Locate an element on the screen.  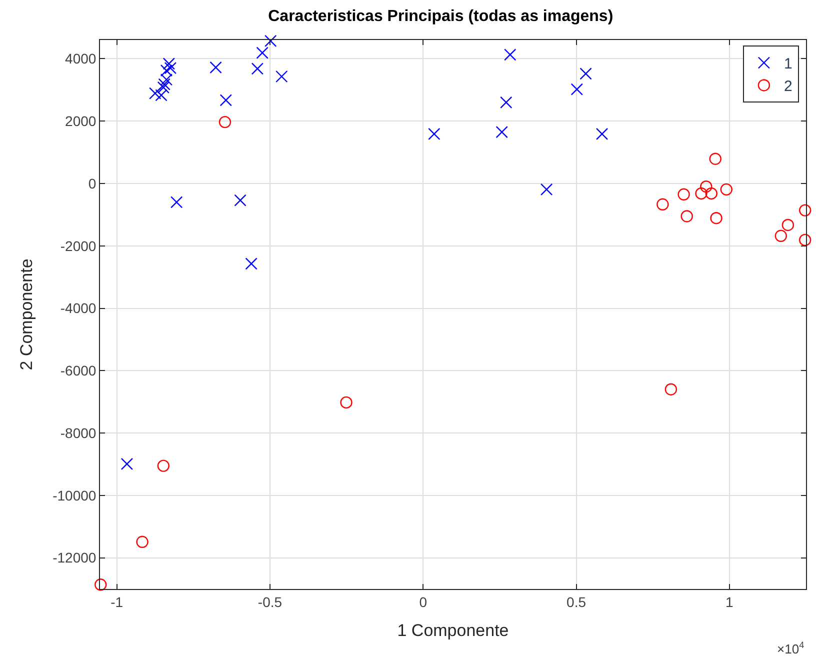
y-tick-label: -10000 is located at coordinates (74, 495).